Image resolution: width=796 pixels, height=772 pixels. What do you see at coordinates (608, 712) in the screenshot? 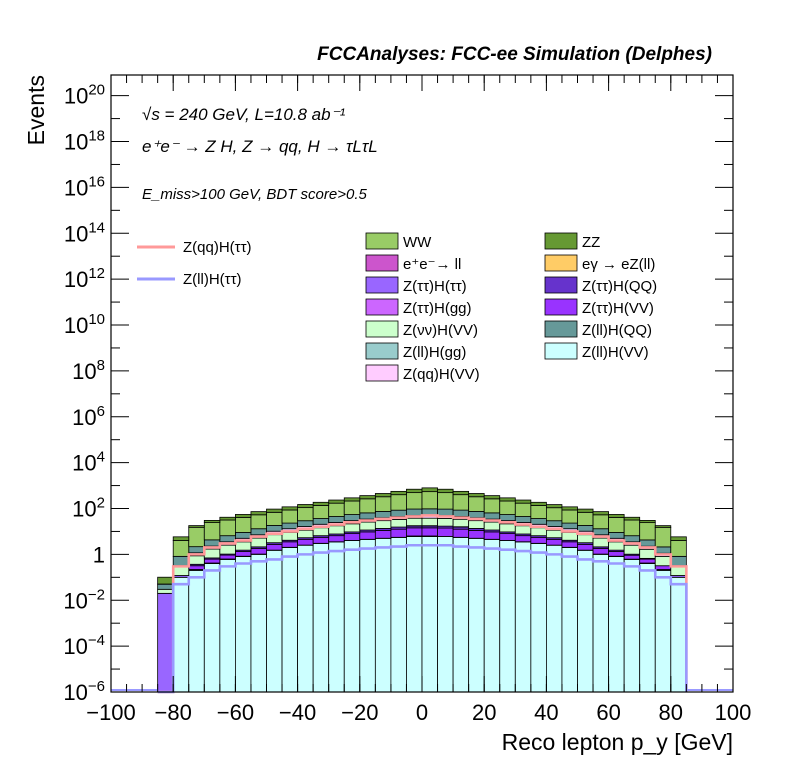
I see `x-tick-label: 60` at bounding box center [608, 712].